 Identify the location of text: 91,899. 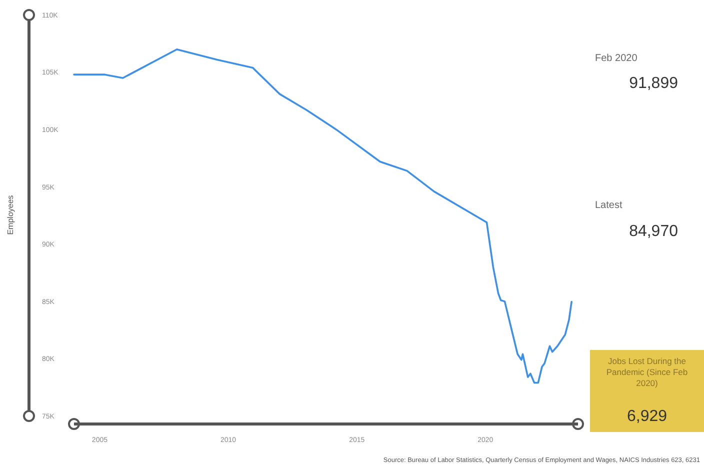
(653, 83).